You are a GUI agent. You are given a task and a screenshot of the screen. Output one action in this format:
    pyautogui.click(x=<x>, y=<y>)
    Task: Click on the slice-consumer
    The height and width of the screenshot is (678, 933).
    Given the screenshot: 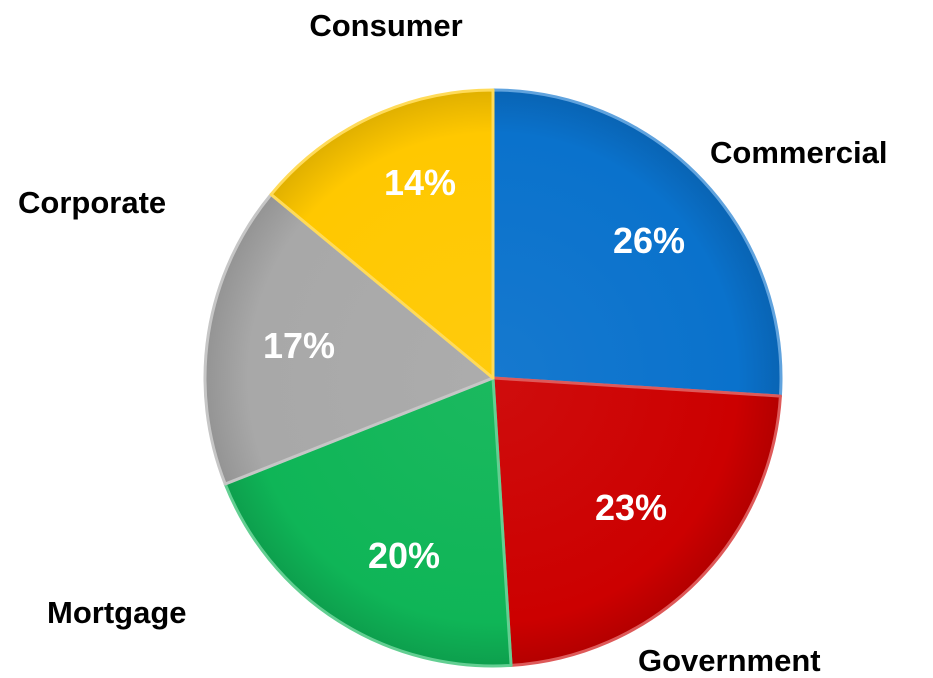 What is the action you would take?
    pyautogui.click(x=382, y=234)
    